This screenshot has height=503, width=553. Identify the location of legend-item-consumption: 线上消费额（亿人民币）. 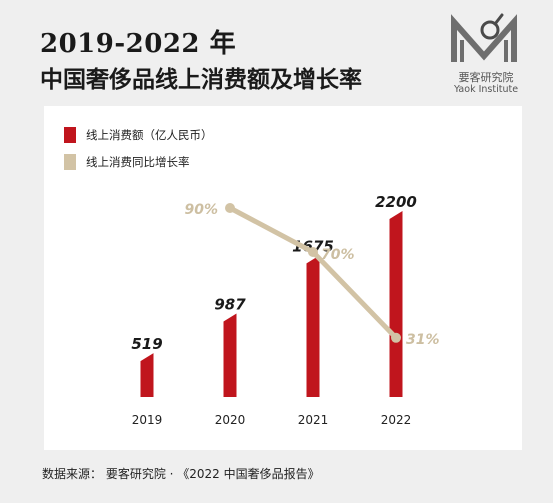
(138, 135).